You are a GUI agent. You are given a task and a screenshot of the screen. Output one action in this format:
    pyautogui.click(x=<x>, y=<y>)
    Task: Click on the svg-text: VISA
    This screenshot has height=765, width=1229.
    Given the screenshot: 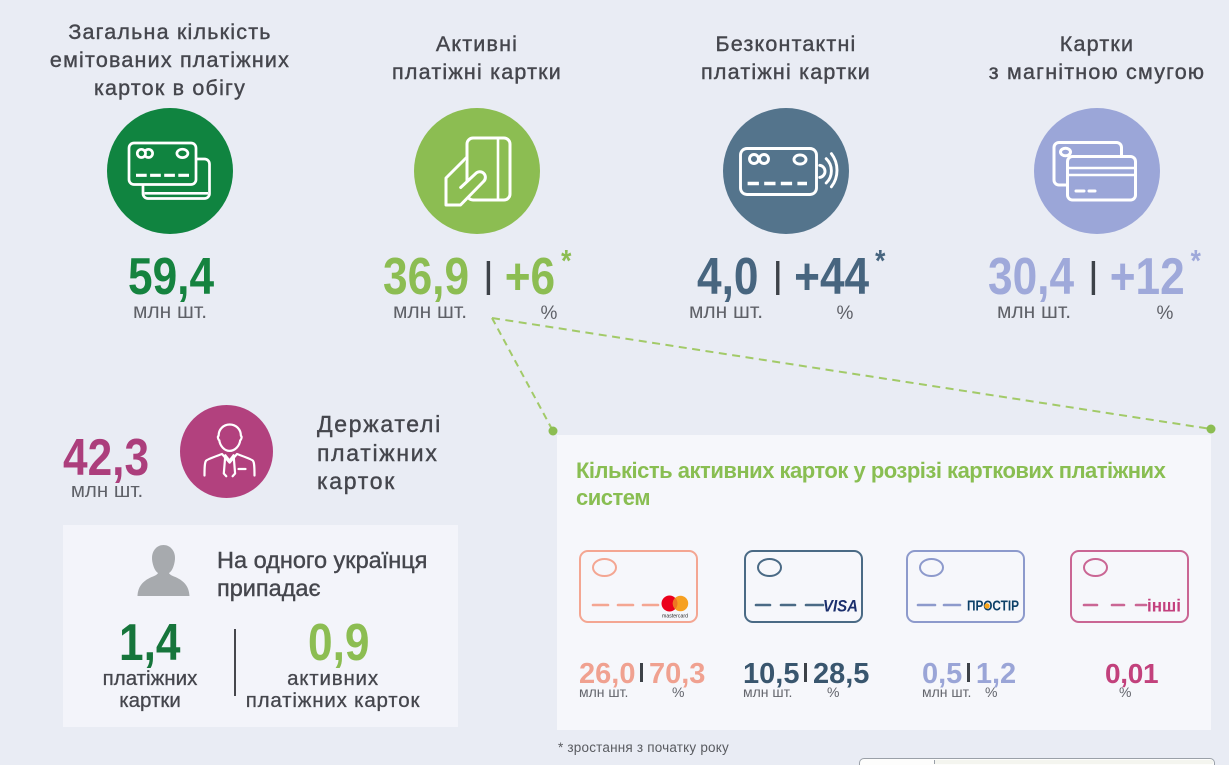 What is the action you would take?
    pyautogui.click(x=840, y=606)
    